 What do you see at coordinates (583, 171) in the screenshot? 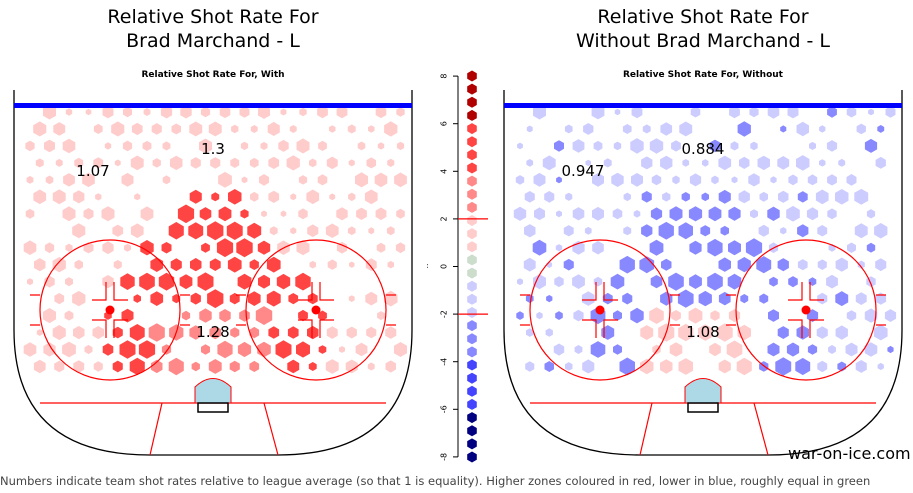
I see `zone-label-left-wing: 0.947` at bounding box center [583, 171].